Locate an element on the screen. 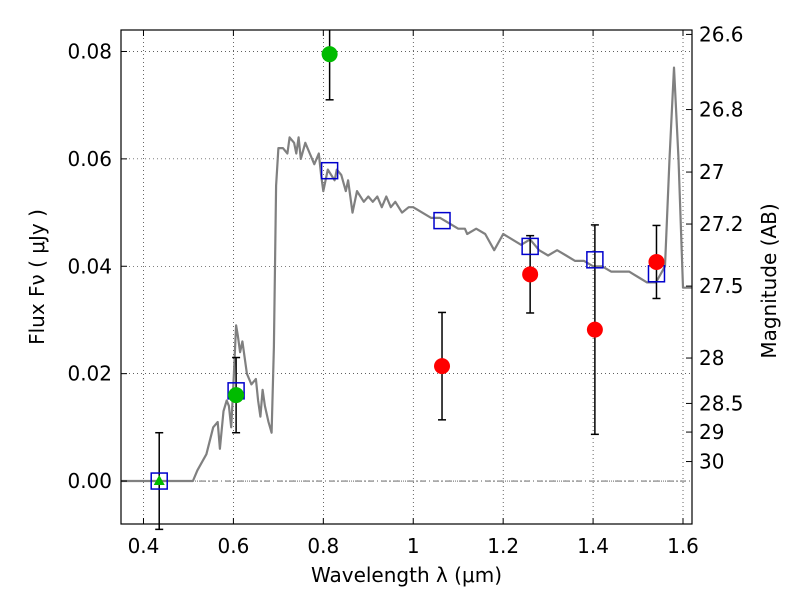  y-axis-ticks: 0.00 0.02 0.04 0.06 0.08 is located at coordinates (97, 266).